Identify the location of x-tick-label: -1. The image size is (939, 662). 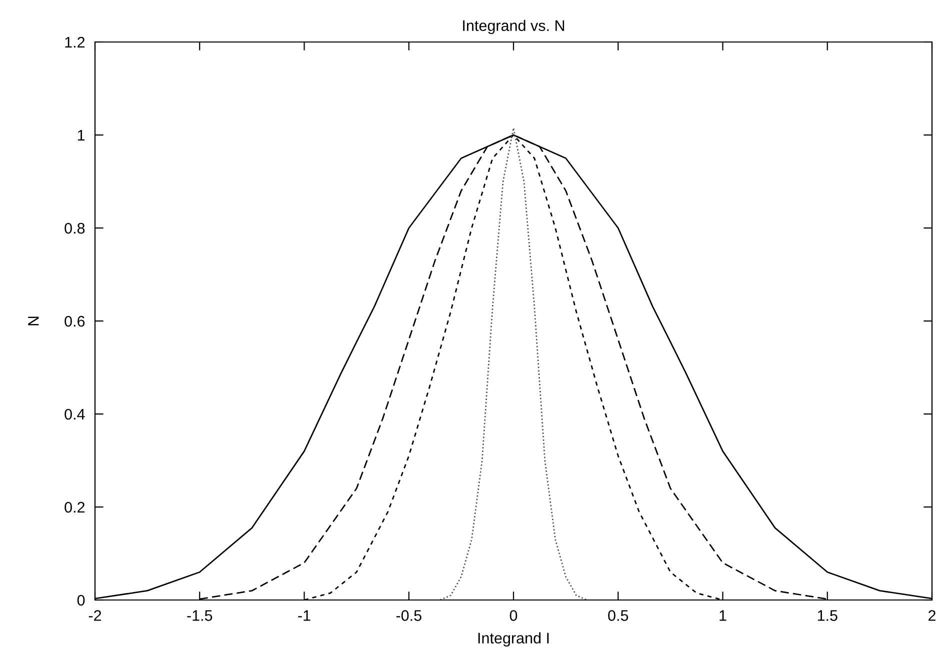
(304, 615).